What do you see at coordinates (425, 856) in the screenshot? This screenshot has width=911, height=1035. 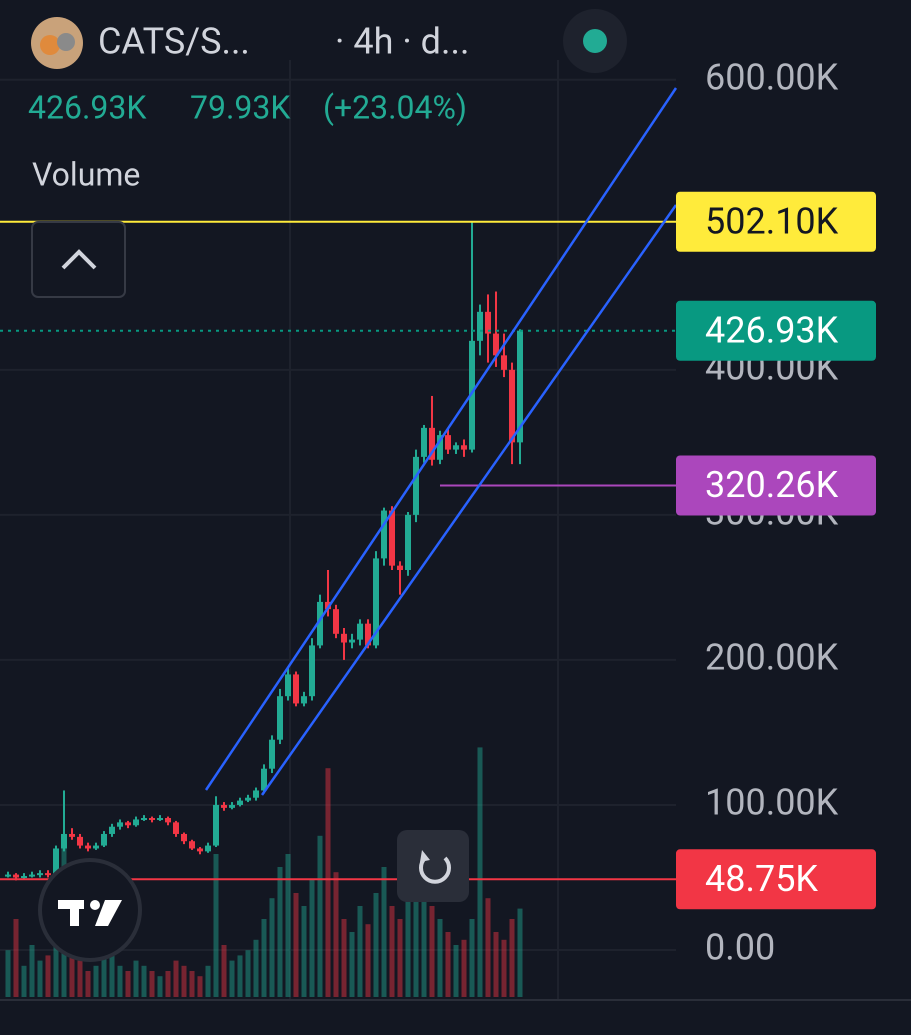 I see `reset-icon-arrow` at bounding box center [425, 856].